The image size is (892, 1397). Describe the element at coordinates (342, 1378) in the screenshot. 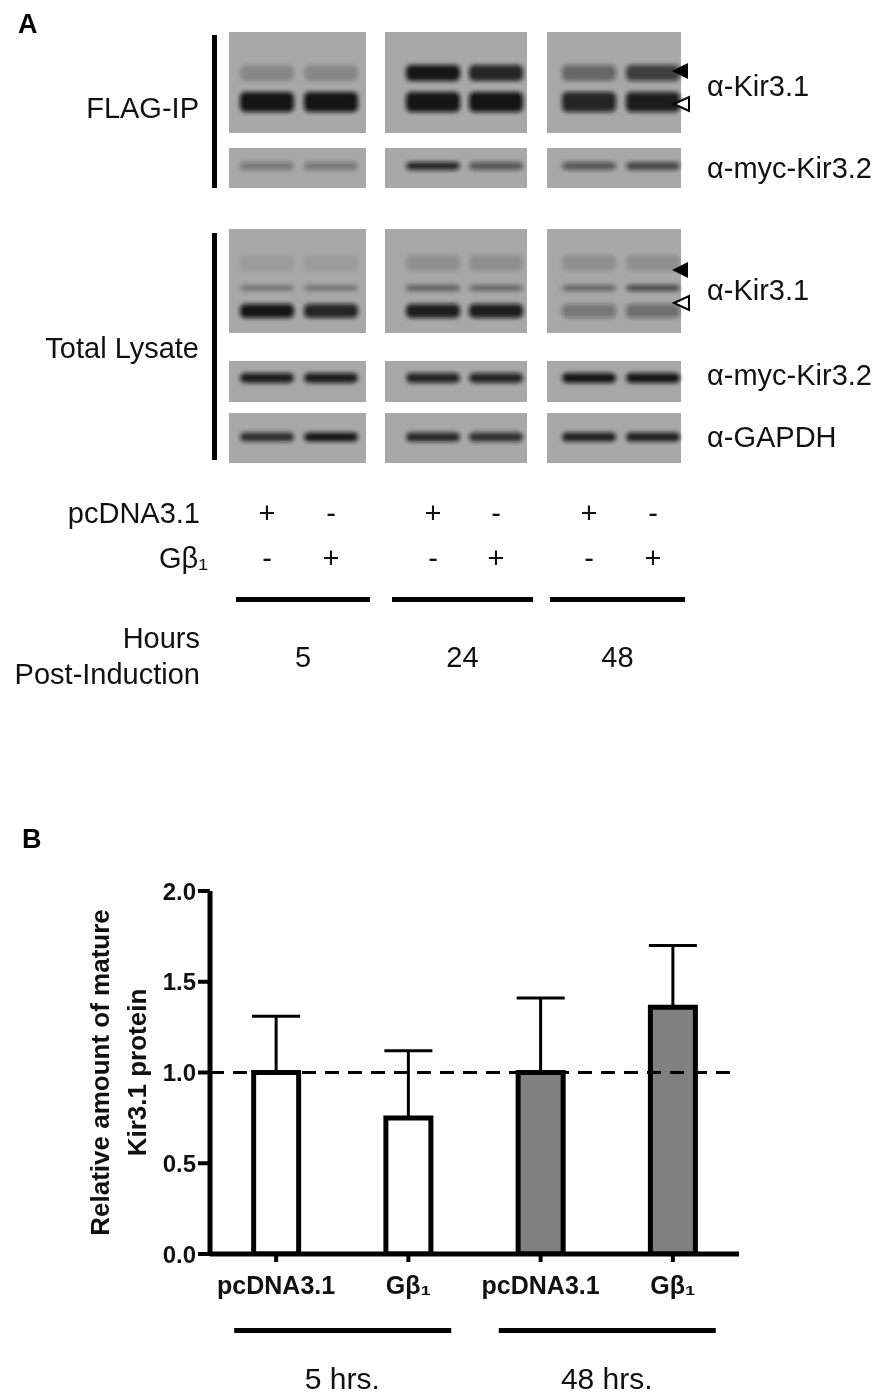

I see `text: 5 hrs.` at that location.